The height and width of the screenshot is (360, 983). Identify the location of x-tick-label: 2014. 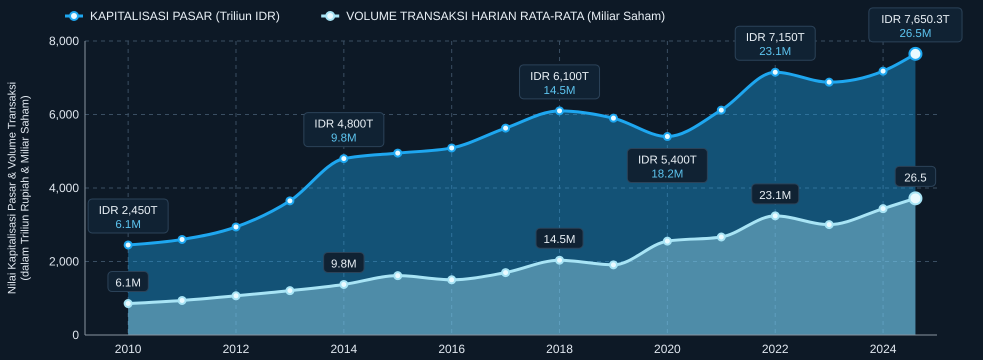
(344, 349).